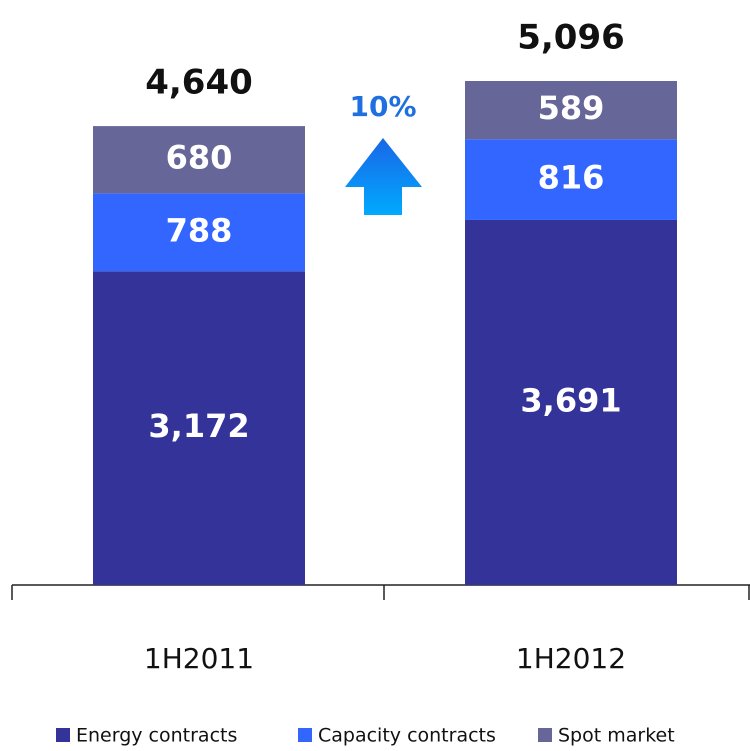 Image resolution: width=750 pixels, height=751 pixels. I want to click on segment-label: 816, so click(571, 178).